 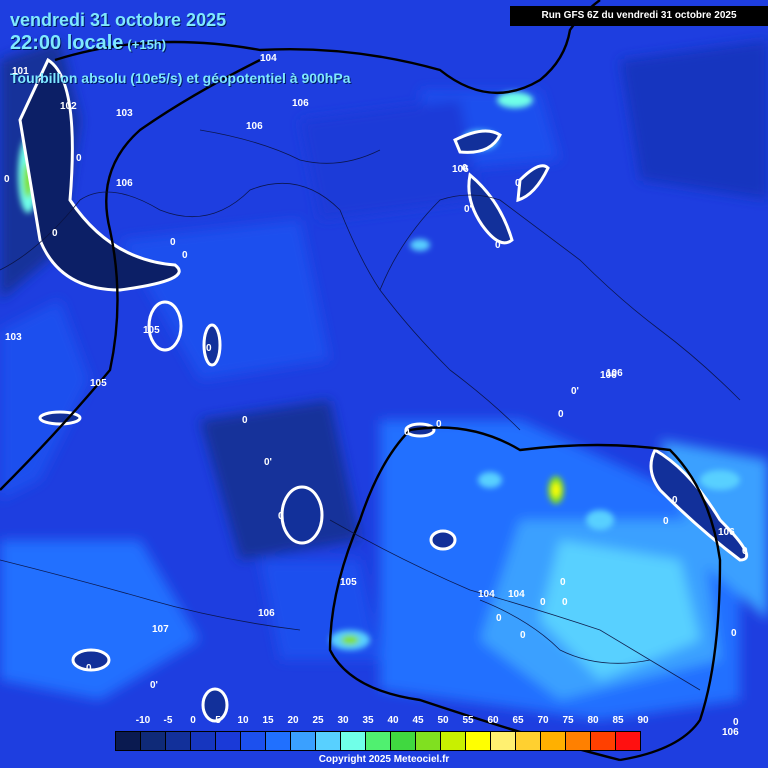 I want to click on legend-tick-label: 35, so click(x=368, y=720).